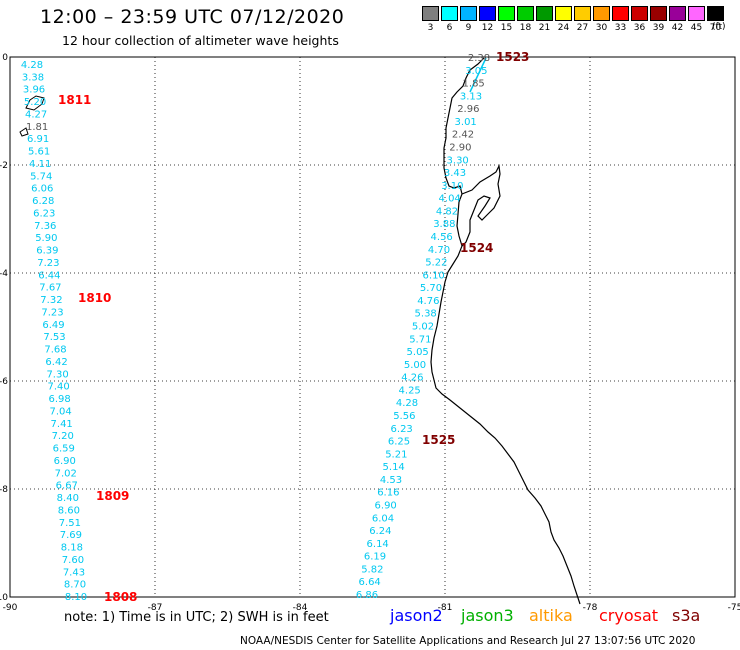  I want to click on pass-time-label: 1811, so click(74, 100).